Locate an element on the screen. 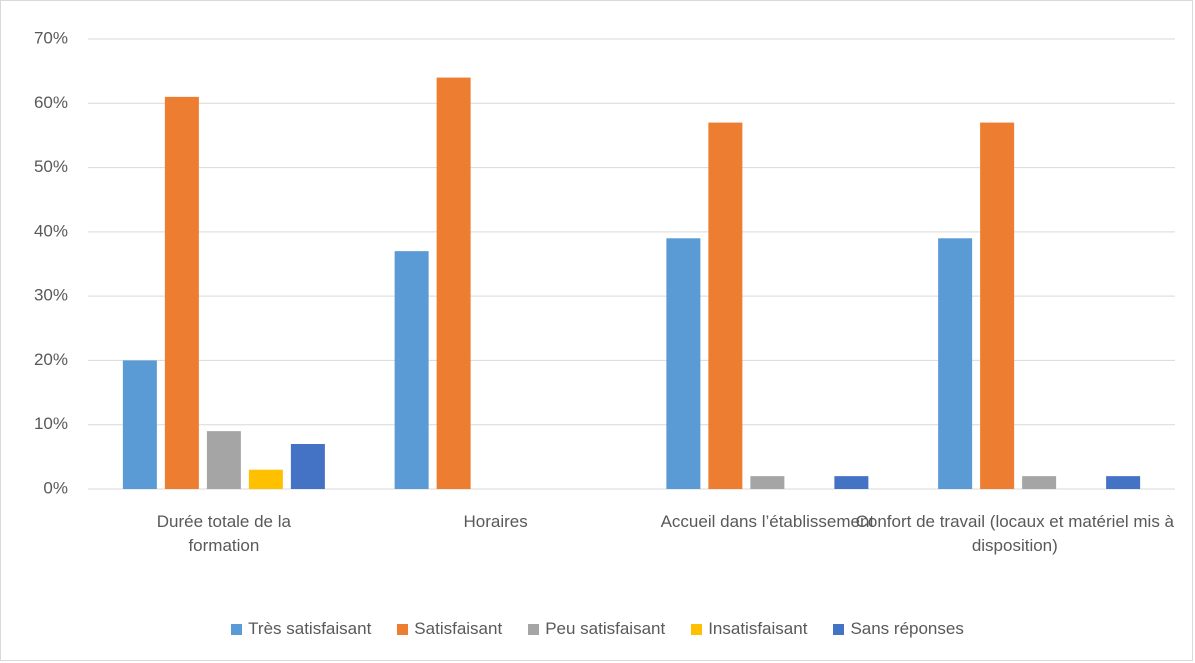 The height and width of the screenshot is (663, 1195). legend-label: Sans réponses is located at coordinates (907, 628).